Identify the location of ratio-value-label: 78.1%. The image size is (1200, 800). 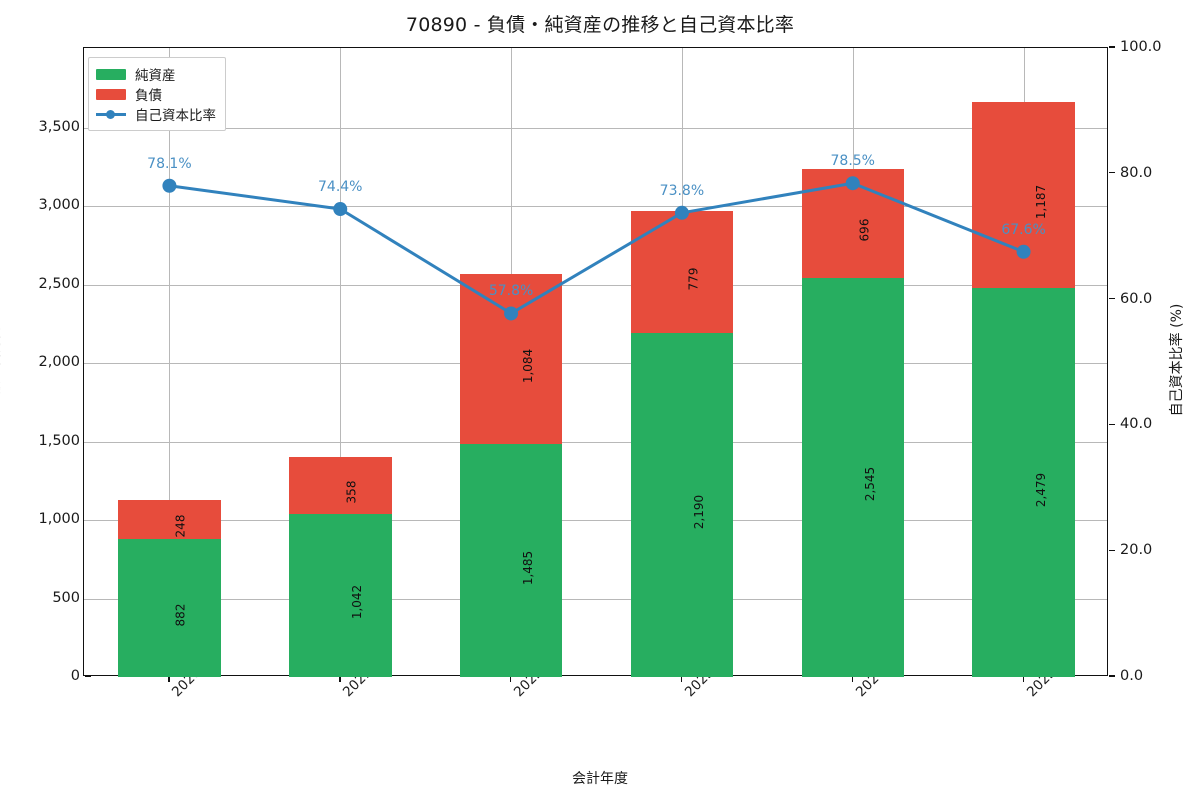
(169, 163).